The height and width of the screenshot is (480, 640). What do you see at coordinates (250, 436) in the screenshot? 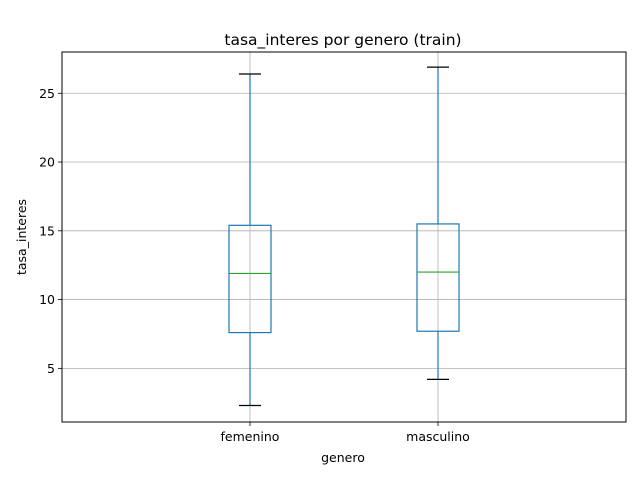
I see `x-tick-label: femenino` at bounding box center [250, 436].